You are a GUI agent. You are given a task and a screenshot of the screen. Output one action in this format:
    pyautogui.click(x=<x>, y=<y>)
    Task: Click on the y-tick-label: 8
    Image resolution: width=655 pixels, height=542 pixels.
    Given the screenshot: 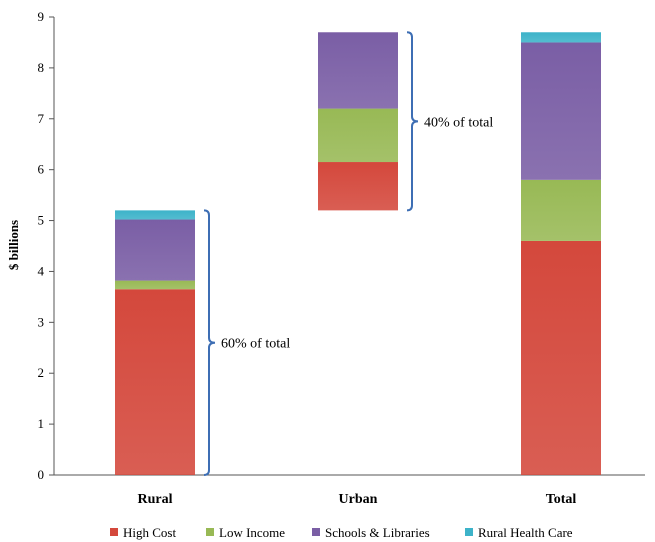 What is the action you would take?
    pyautogui.click(x=41, y=67)
    